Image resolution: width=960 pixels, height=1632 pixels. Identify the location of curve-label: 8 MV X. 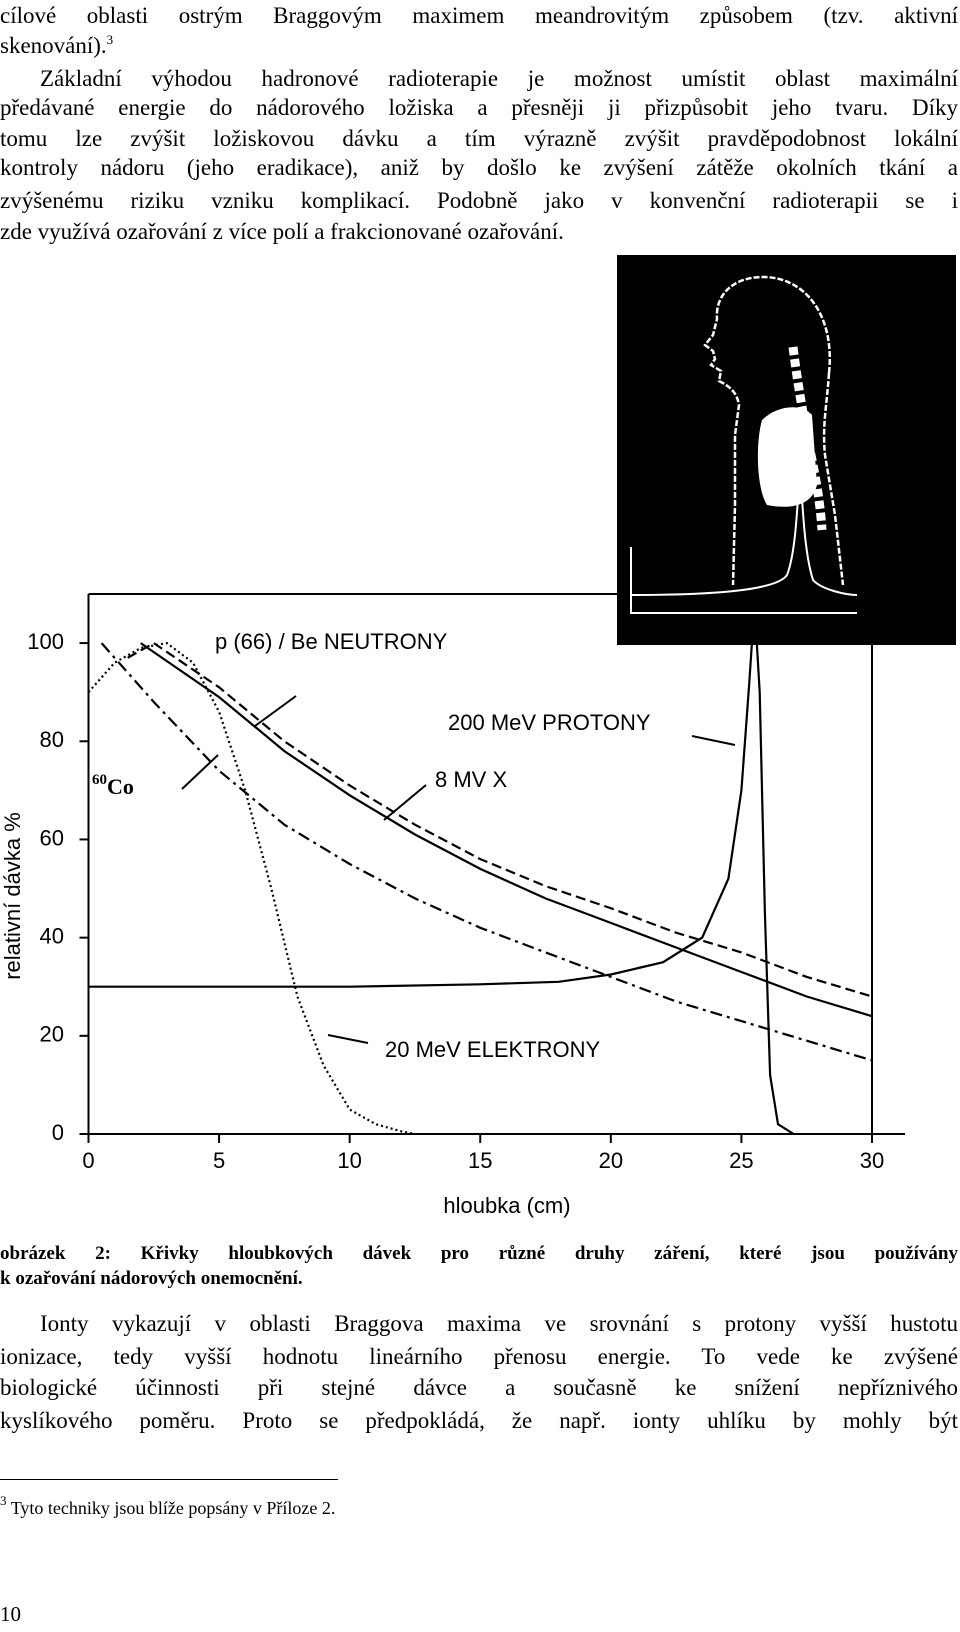
(471, 779).